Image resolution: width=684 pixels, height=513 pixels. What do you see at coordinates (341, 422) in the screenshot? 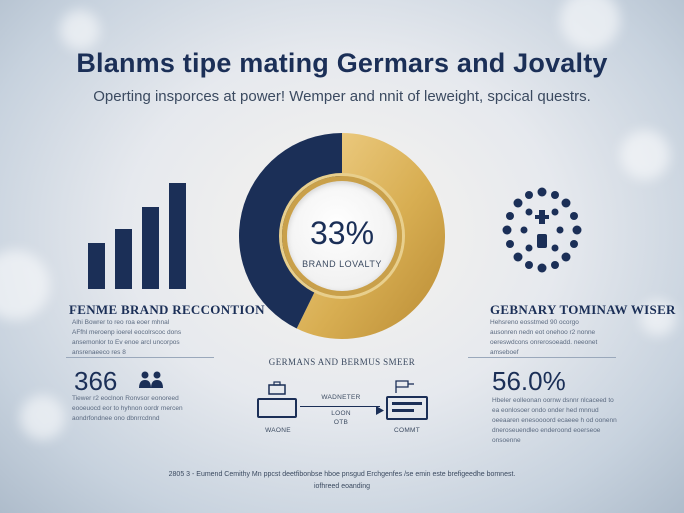
I see `mid-flow-caption-3: OTB` at bounding box center [341, 422].